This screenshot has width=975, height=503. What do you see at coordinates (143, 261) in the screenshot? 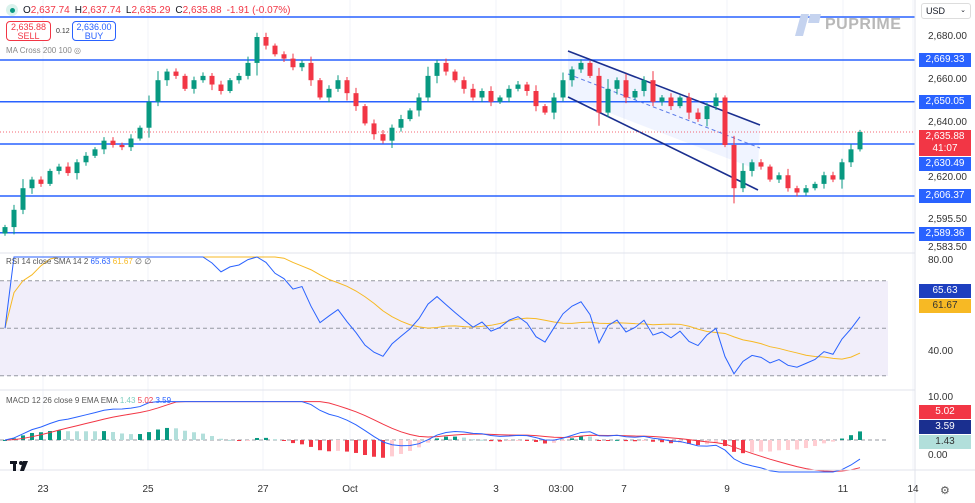
I see `rsi-extra: ∅ ∅` at bounding box center [143, 261].